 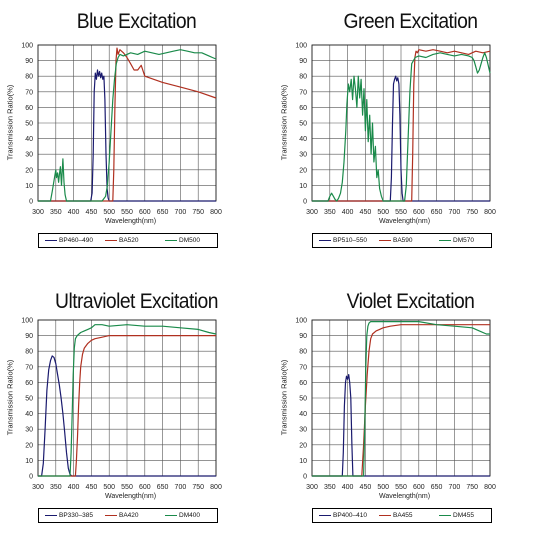 I want to click on y-tick-label: 90, so click(x=303, y=61).